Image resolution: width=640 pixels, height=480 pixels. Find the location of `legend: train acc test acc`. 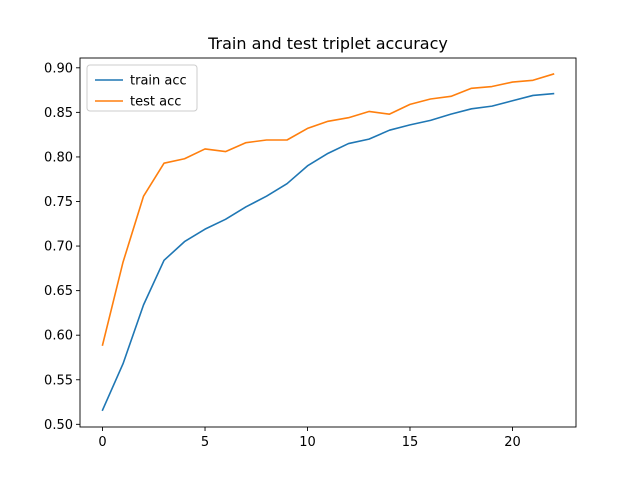

legend: train acc test acc is located at coordinates (142, 88).